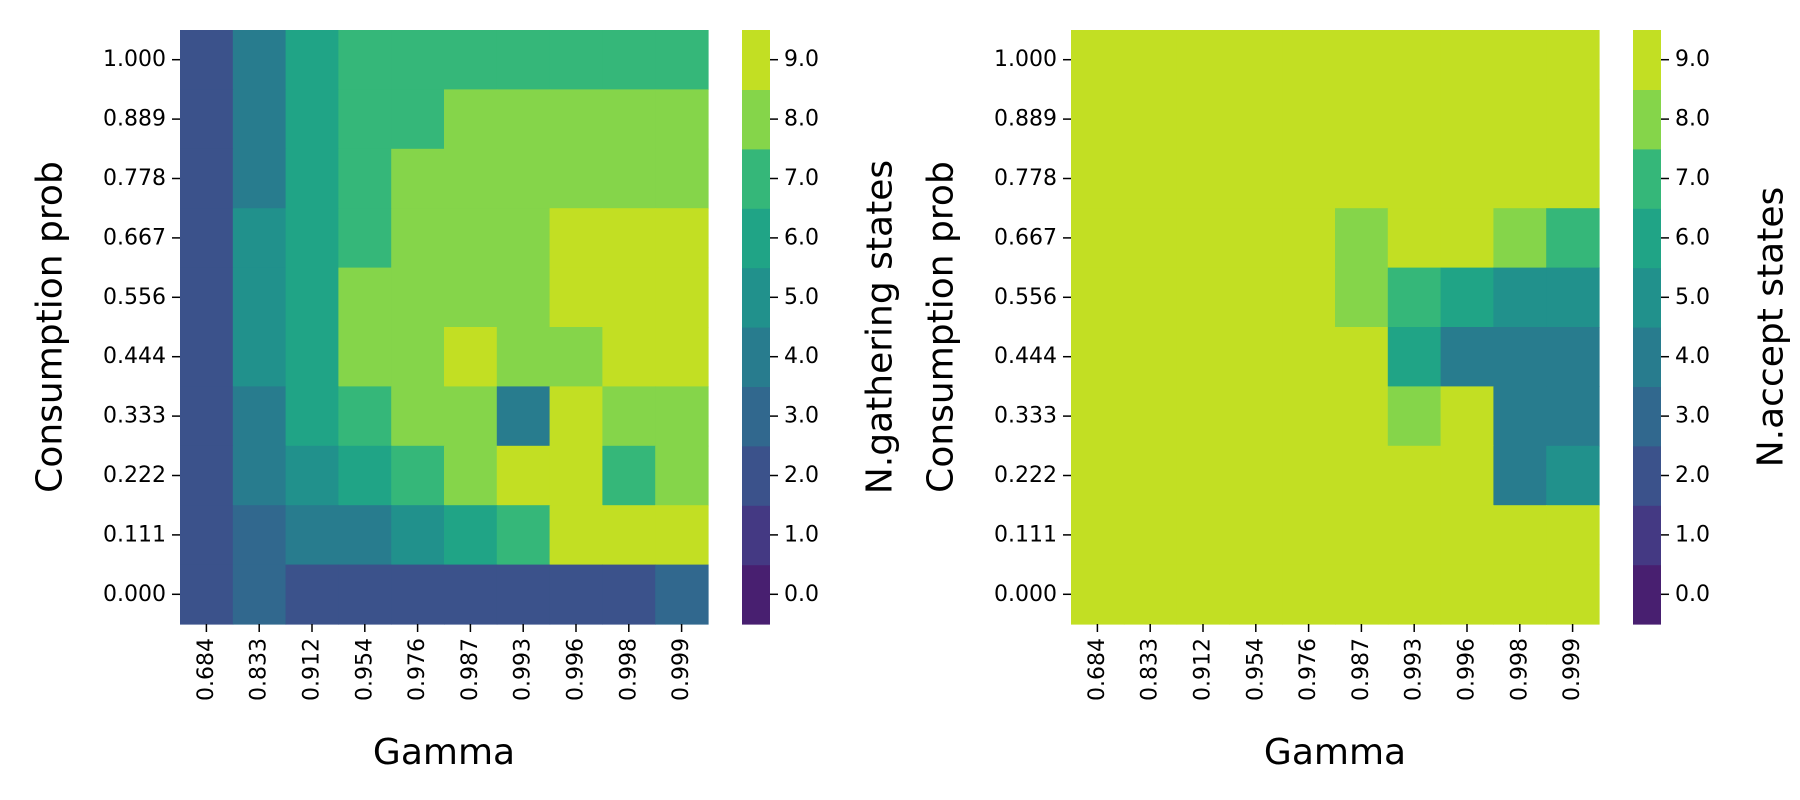 The image size is (1800, 800). I want to click on y-tick-label: 0.000, so click(134, 594).